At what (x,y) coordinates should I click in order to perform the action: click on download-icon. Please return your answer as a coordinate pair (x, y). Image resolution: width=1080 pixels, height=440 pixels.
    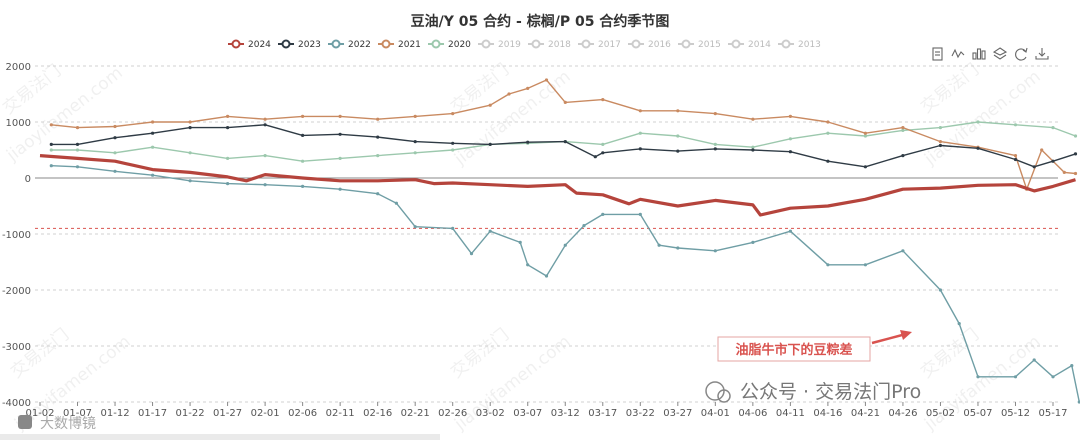
    Looking at the image, I should click on (1042, 54).